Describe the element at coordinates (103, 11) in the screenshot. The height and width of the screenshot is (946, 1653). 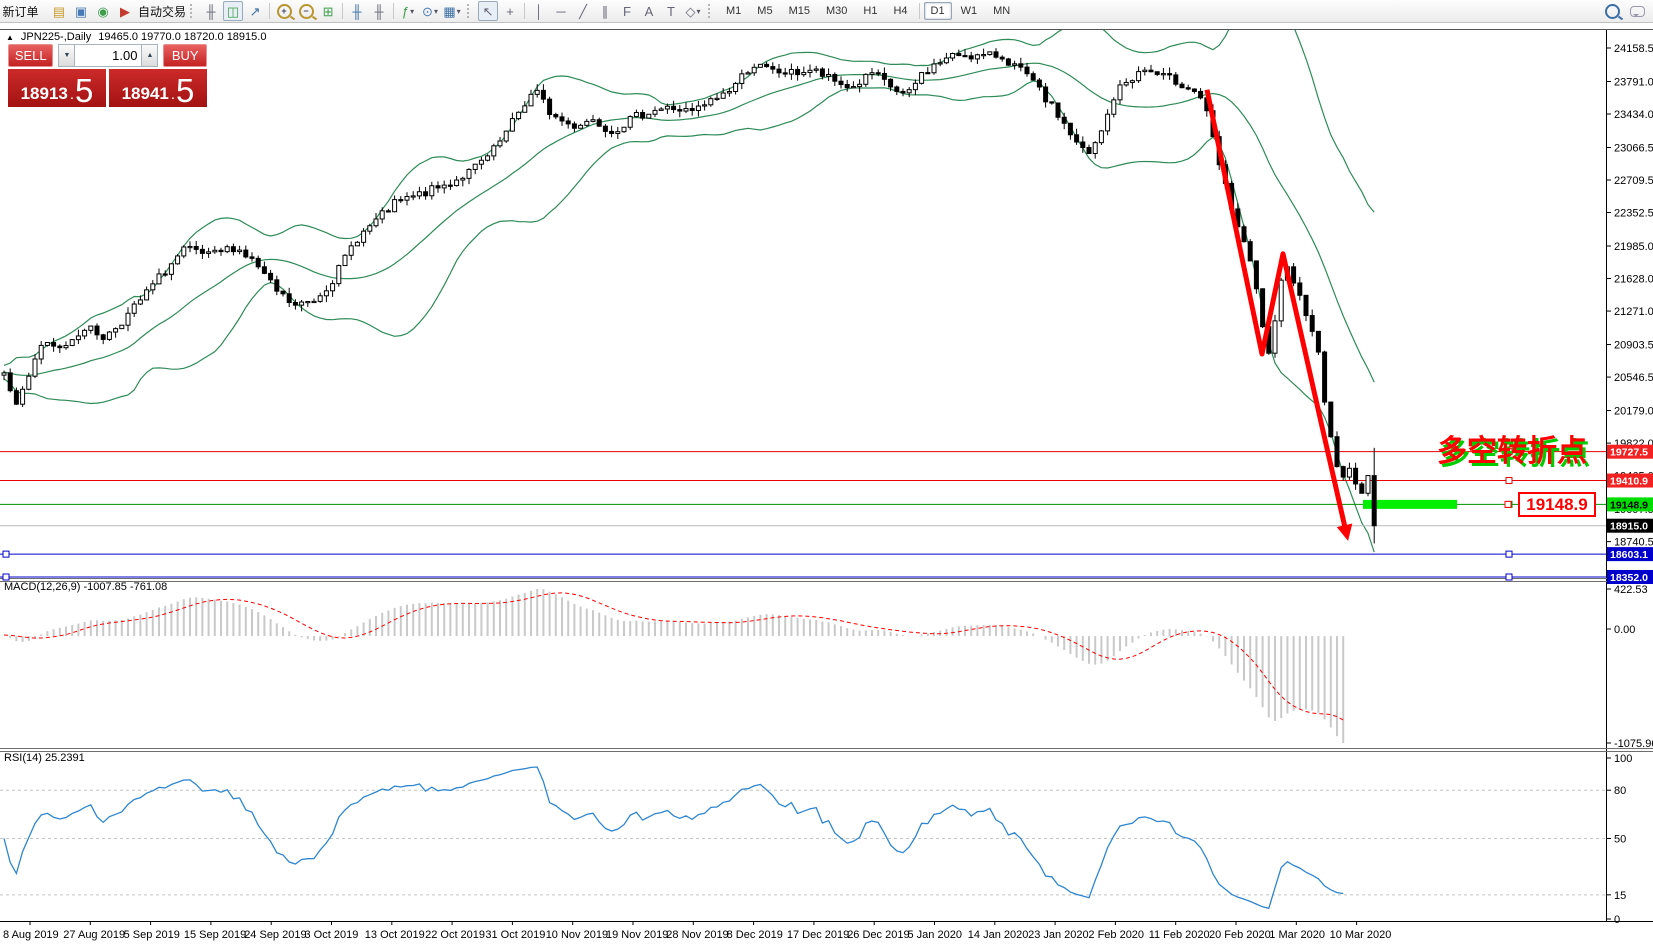
I see `broadcast-icon: ◉` at that location.